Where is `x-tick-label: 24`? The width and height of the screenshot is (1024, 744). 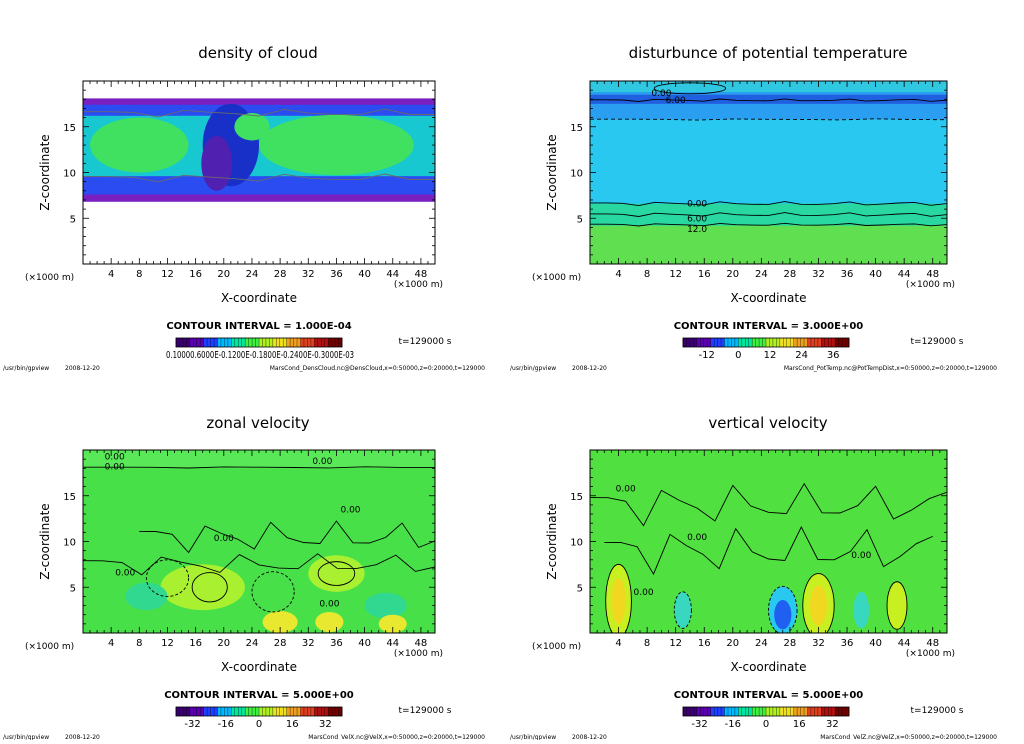
x-tick-label: 24 is located at coordinates (252, 643).